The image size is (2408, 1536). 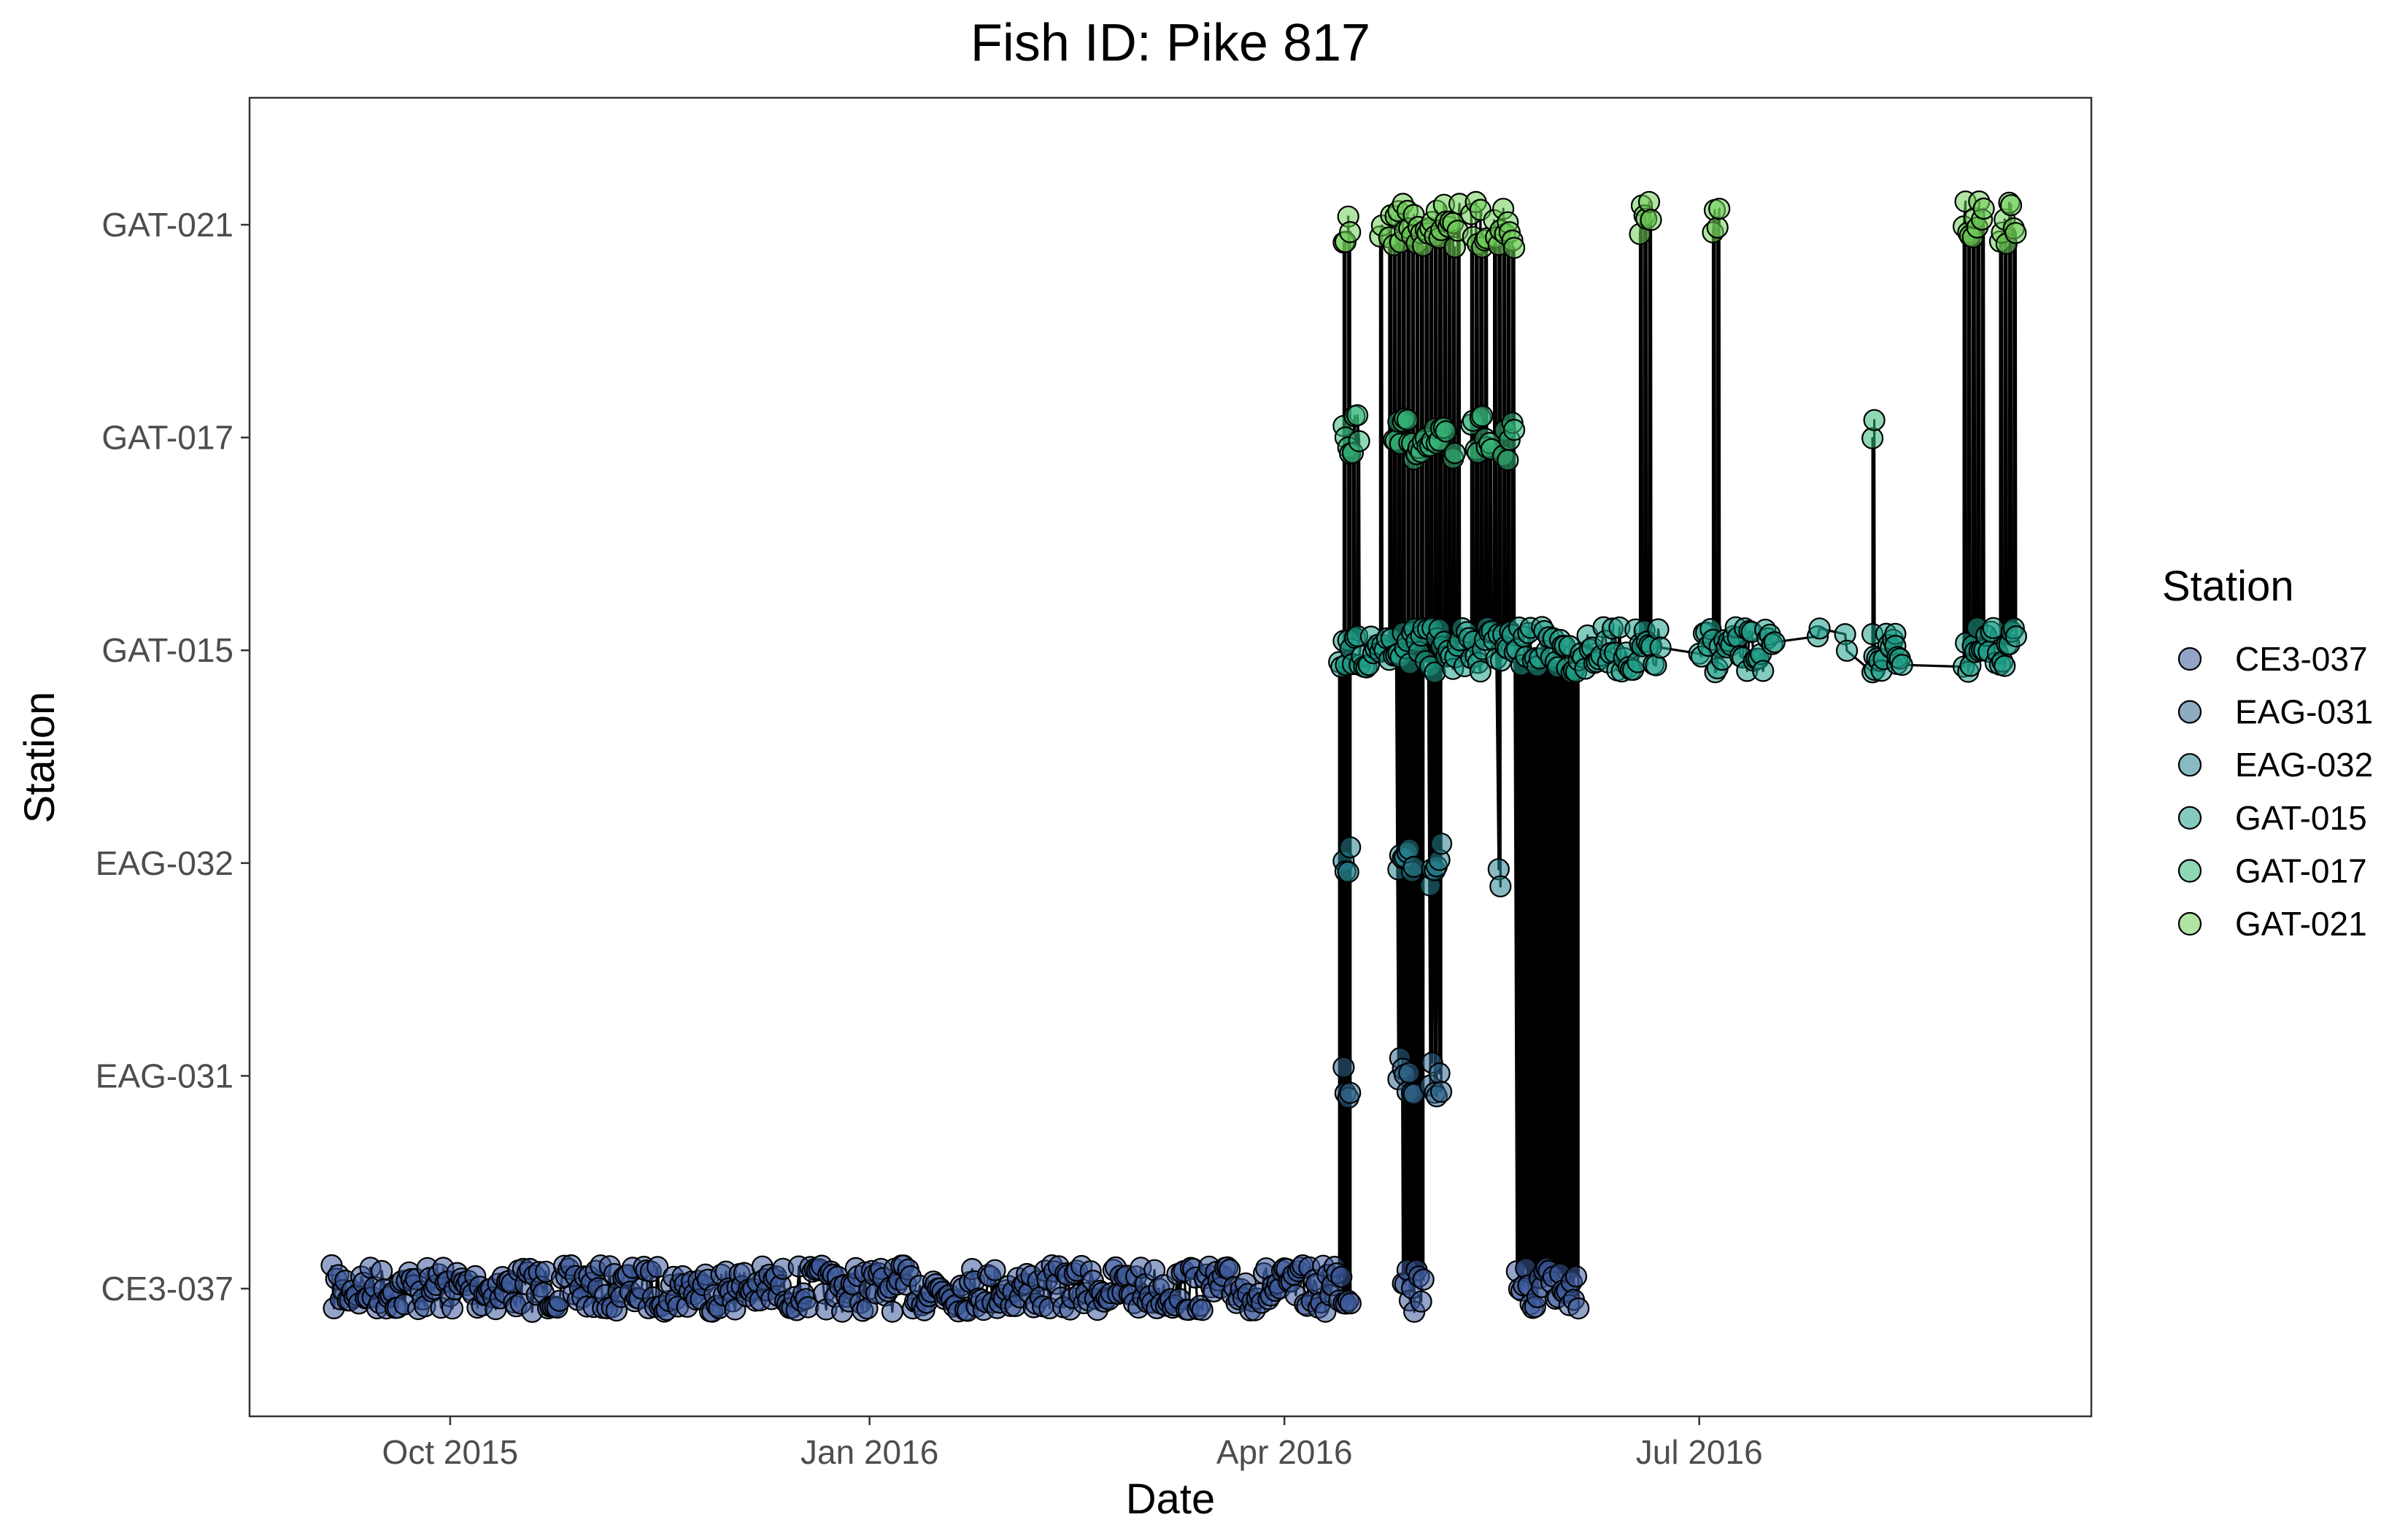 I want to click on x-tick-label: Apr 2016, so click(x=1284, y=1452).